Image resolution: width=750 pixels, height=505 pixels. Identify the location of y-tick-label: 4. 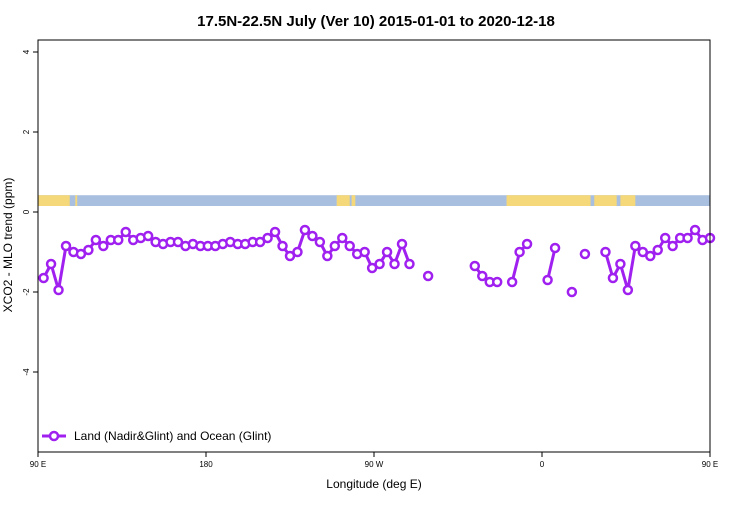
(26, 51).